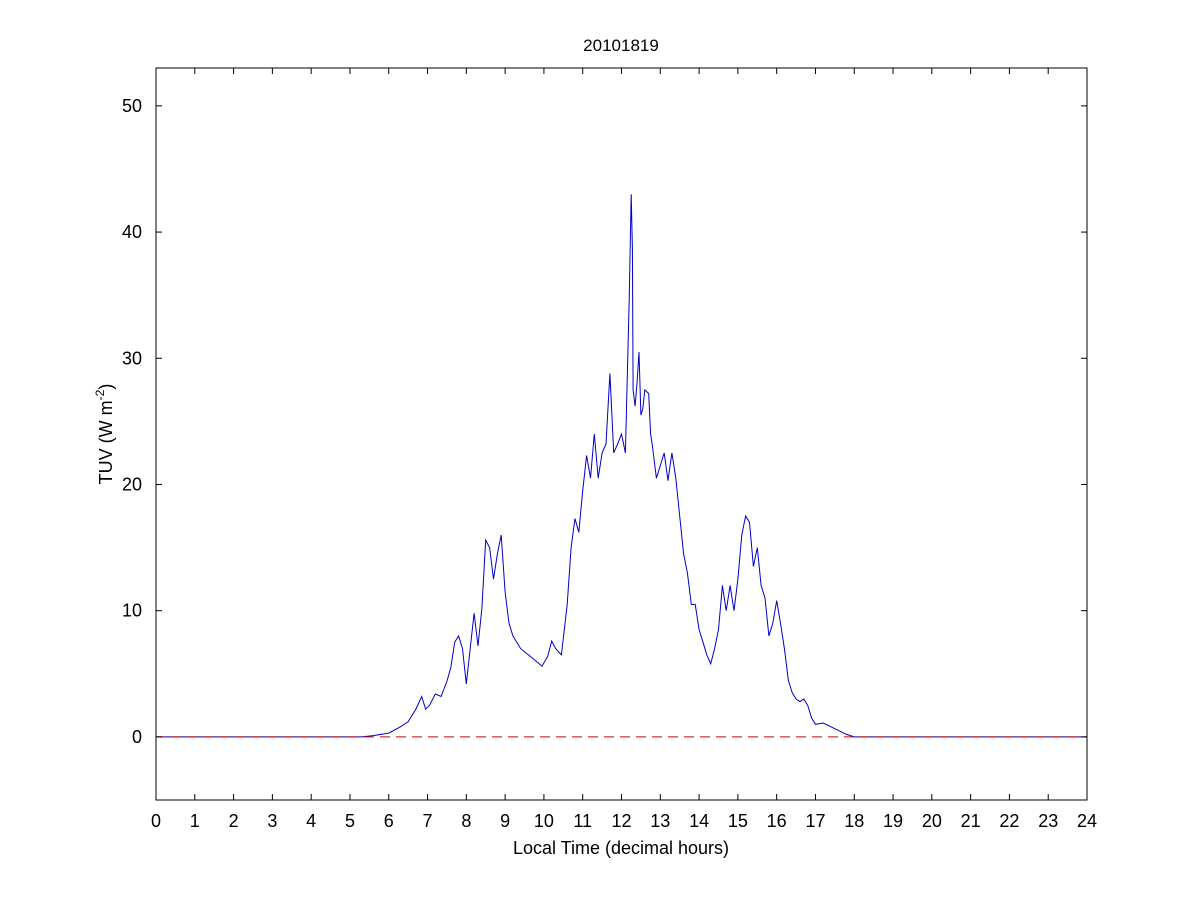  I want to click on y-axis-label-main: TUV (W m, so click(106, 442).